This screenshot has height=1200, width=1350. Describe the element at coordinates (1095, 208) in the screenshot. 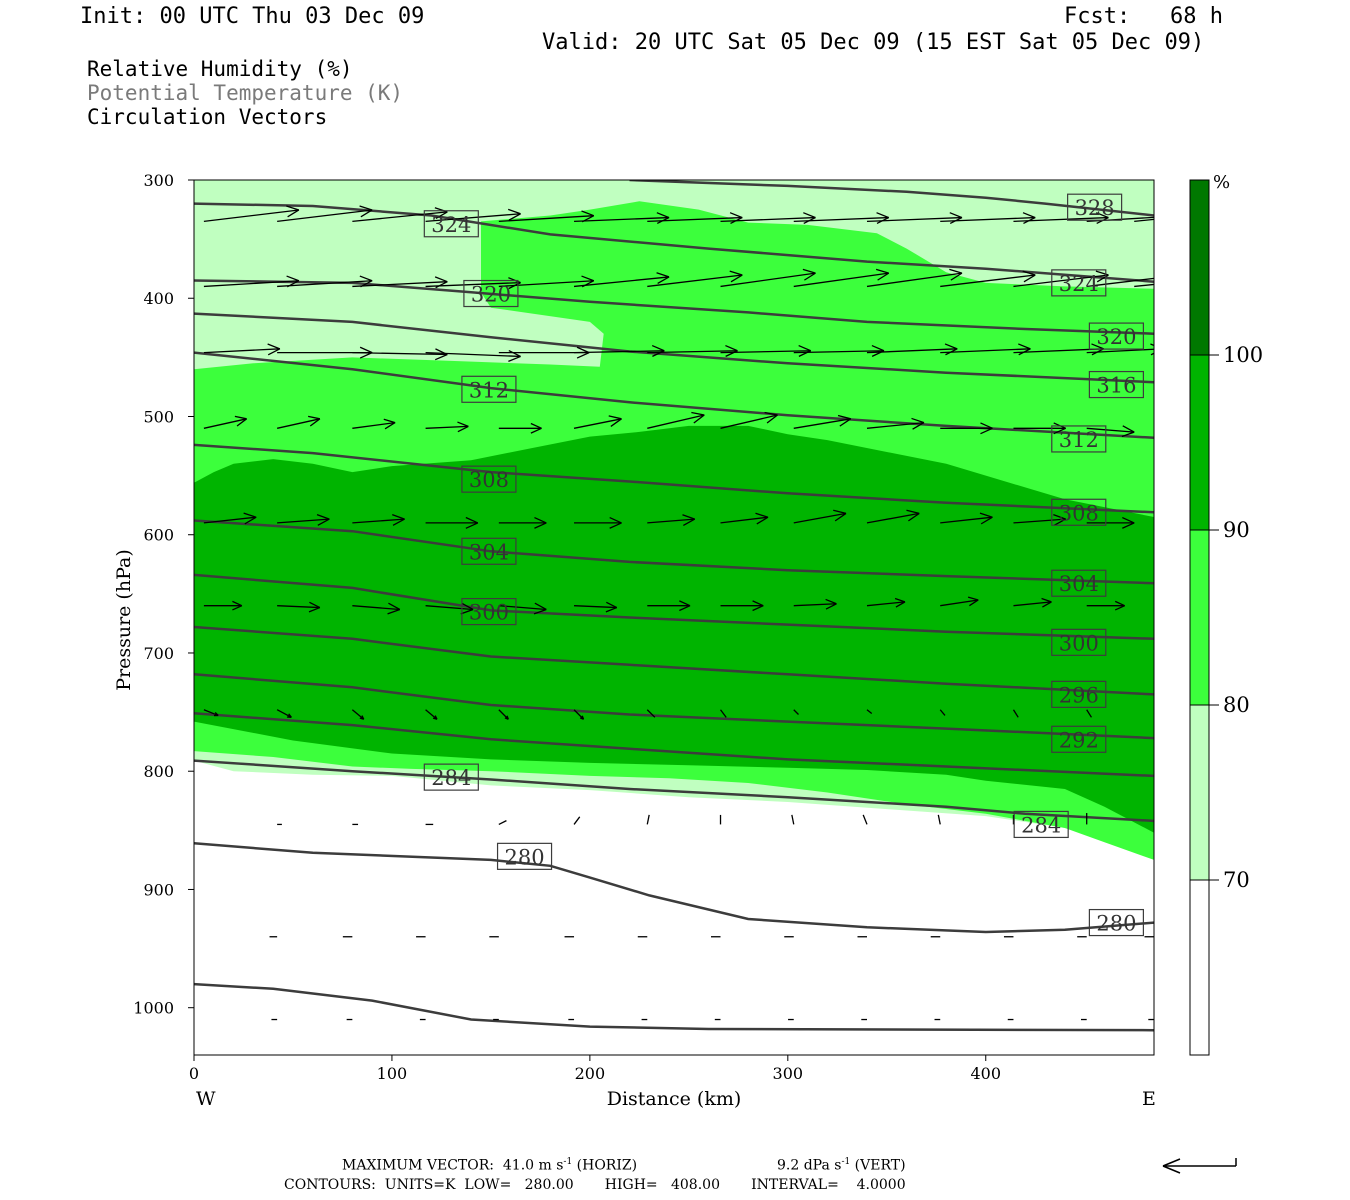

I see `contour-label-text: 328` at that location.